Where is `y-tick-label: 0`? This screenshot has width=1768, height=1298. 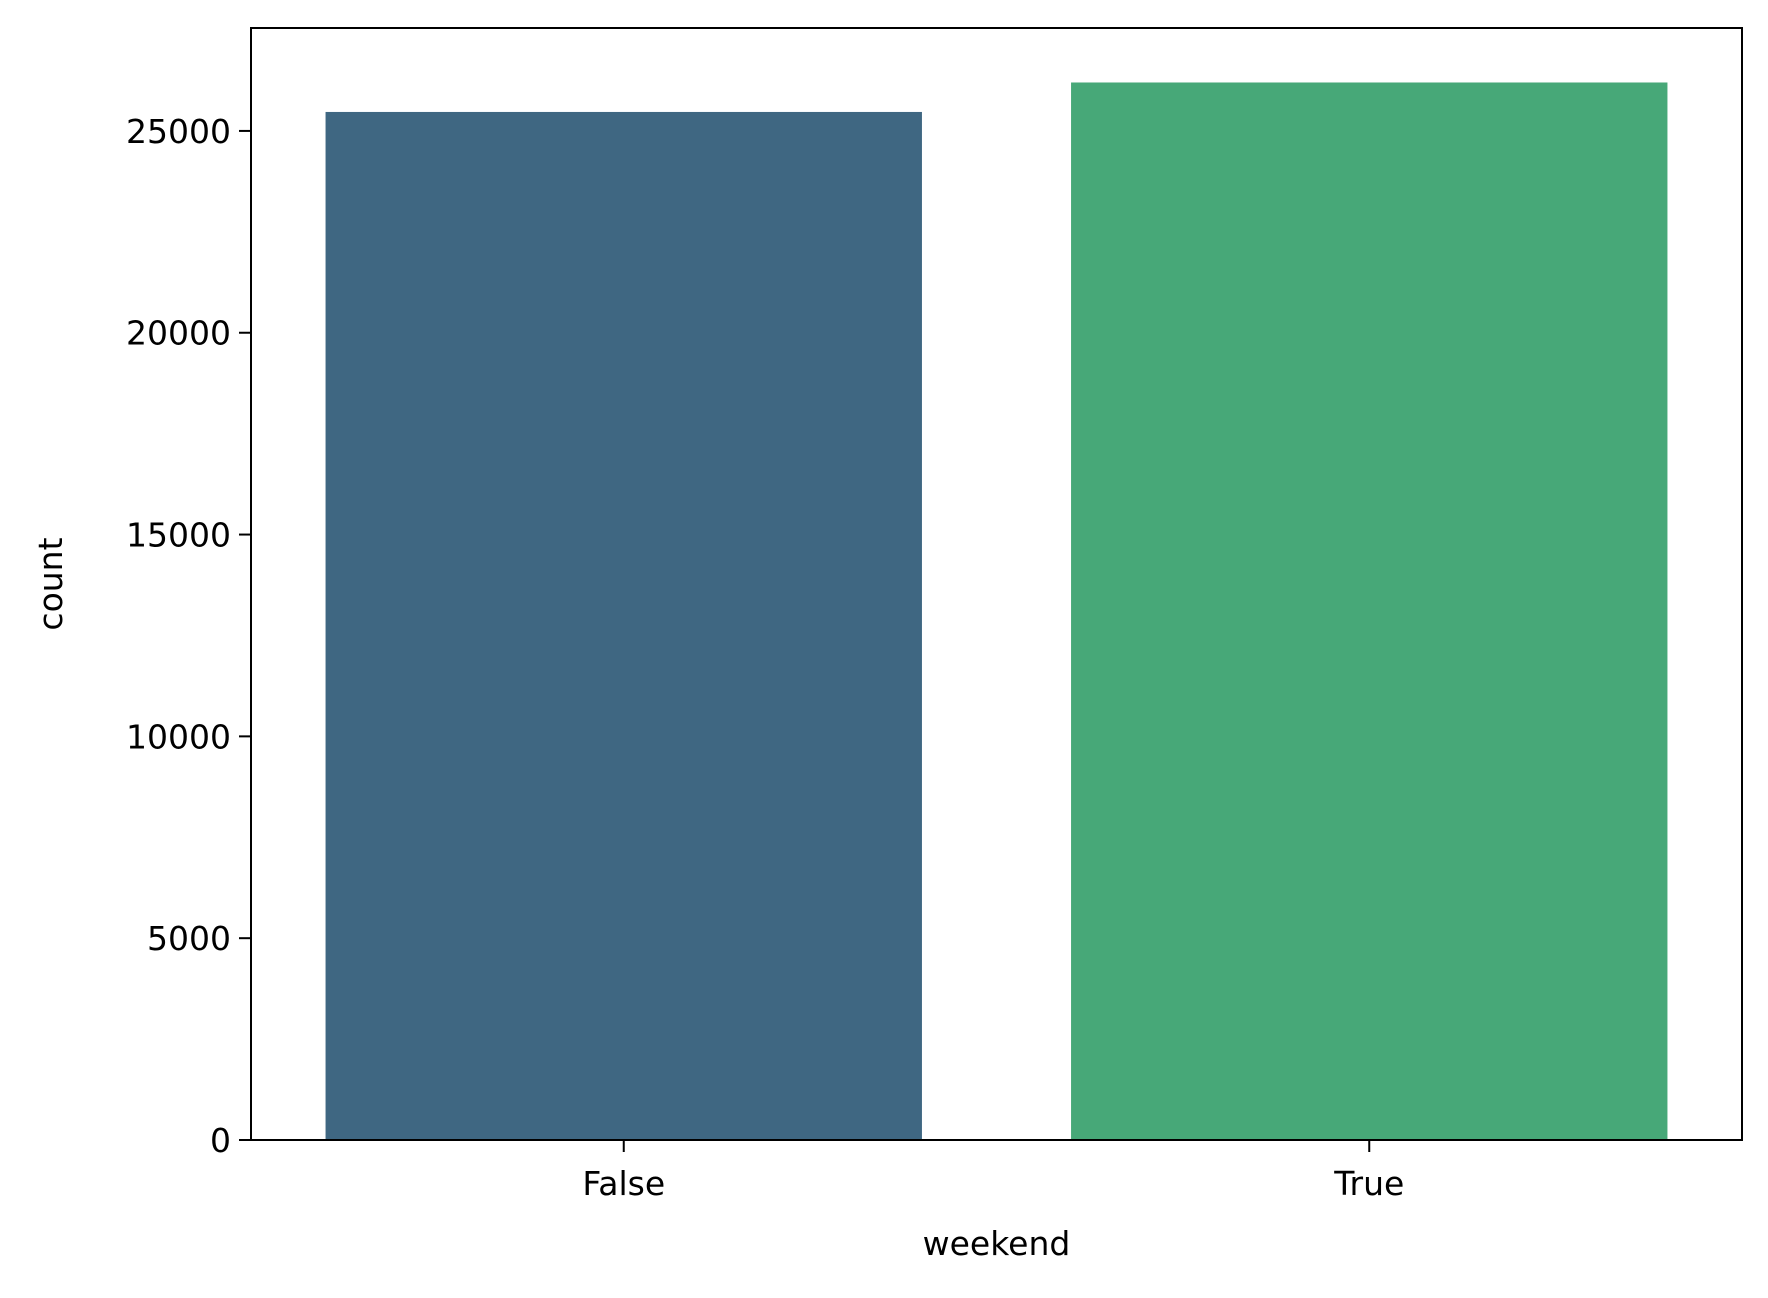 y-tick-label: 0 is located at coordinates (220, 1140).